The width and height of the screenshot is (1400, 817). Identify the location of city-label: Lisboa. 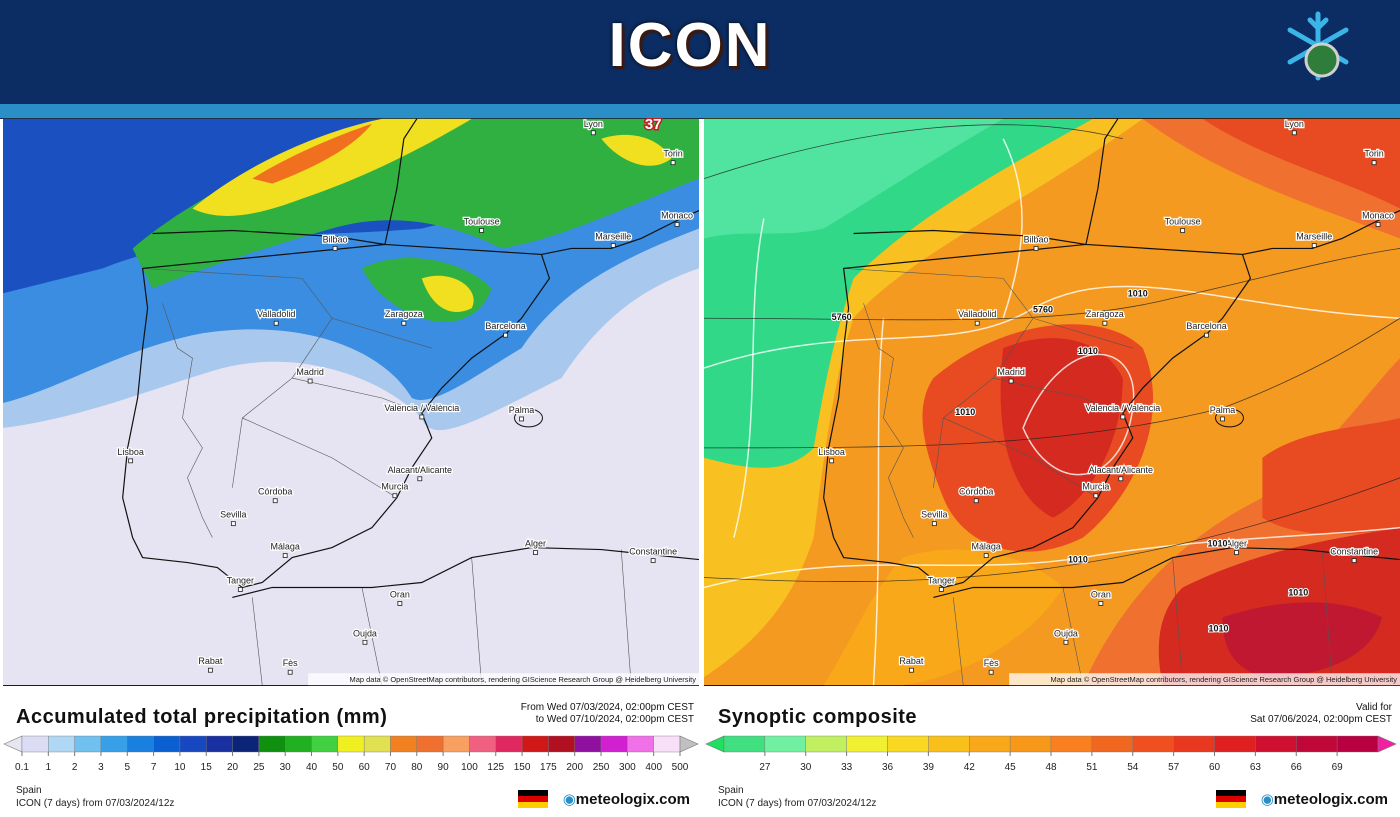
(130, 452).